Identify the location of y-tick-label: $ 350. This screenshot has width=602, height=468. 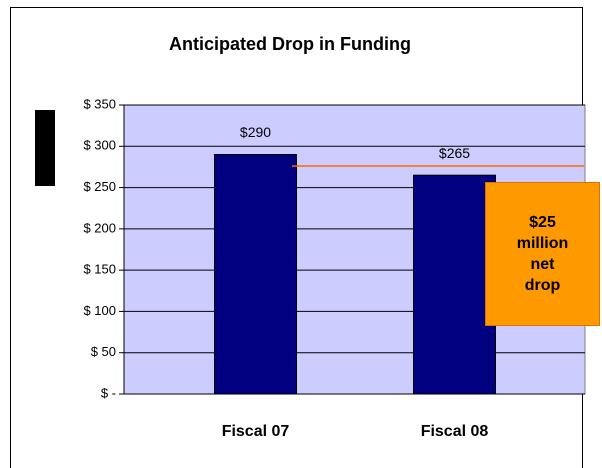
(99, 103).